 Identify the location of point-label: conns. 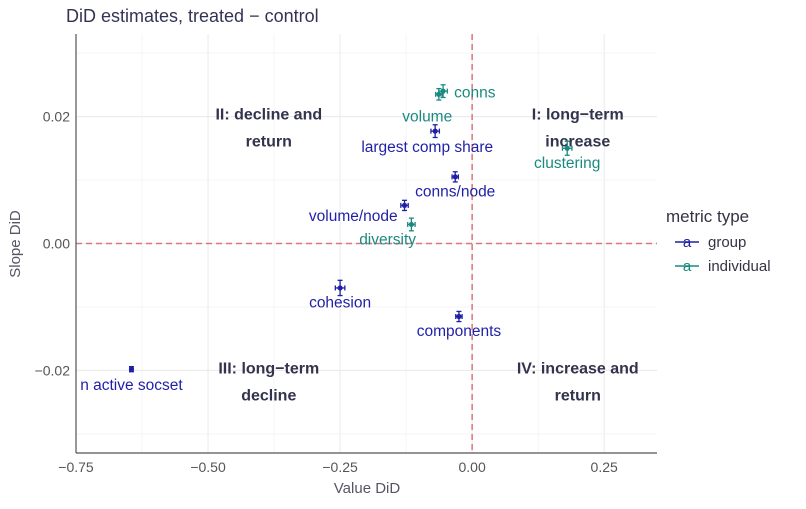
(475, 92).